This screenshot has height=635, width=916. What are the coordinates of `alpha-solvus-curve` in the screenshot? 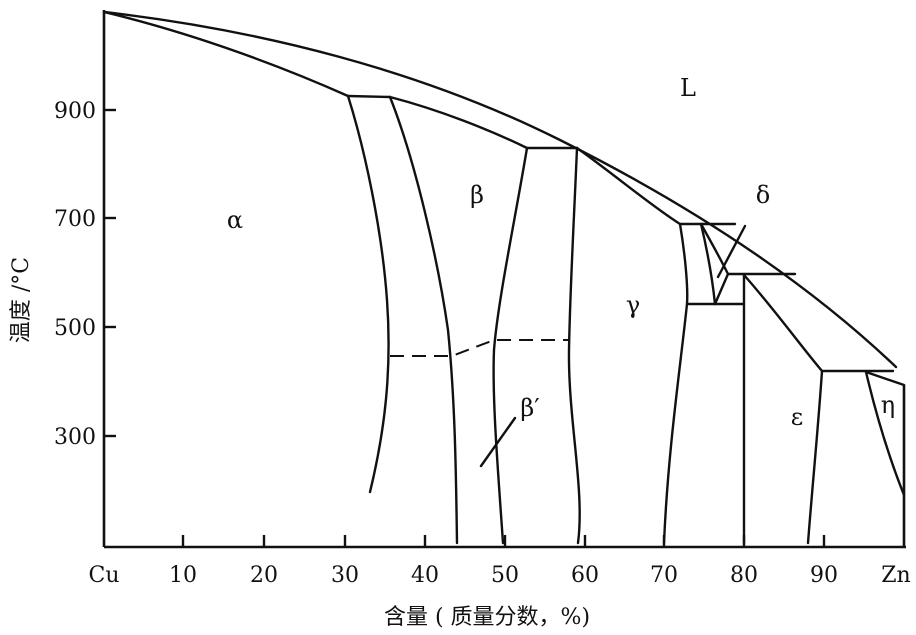 It's located at (368, 294).